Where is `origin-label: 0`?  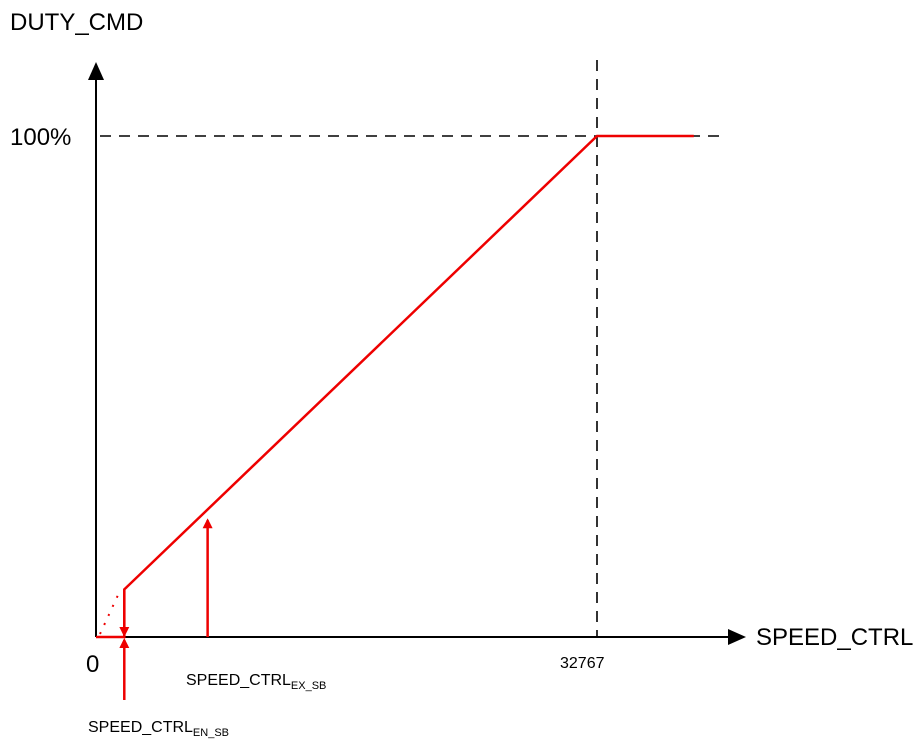 origin-label: 0 is located at coordinates (92, 664).